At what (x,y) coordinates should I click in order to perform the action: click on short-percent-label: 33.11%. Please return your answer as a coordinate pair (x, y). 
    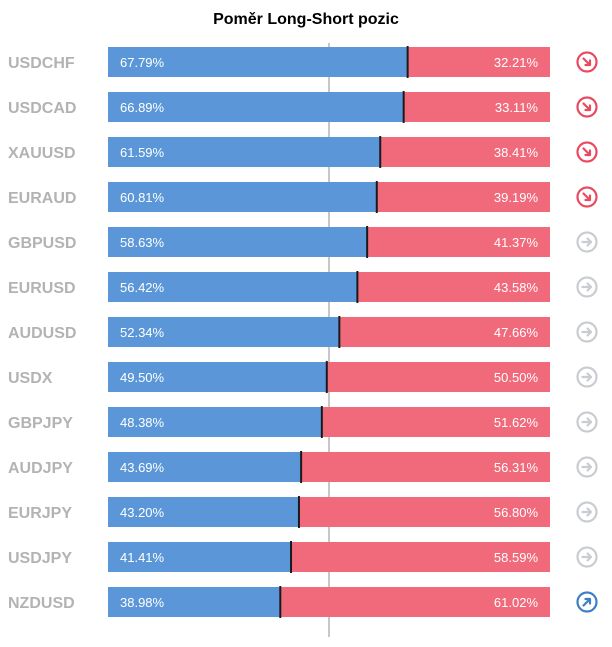
    Looking at the image, I should click on (517, 107).